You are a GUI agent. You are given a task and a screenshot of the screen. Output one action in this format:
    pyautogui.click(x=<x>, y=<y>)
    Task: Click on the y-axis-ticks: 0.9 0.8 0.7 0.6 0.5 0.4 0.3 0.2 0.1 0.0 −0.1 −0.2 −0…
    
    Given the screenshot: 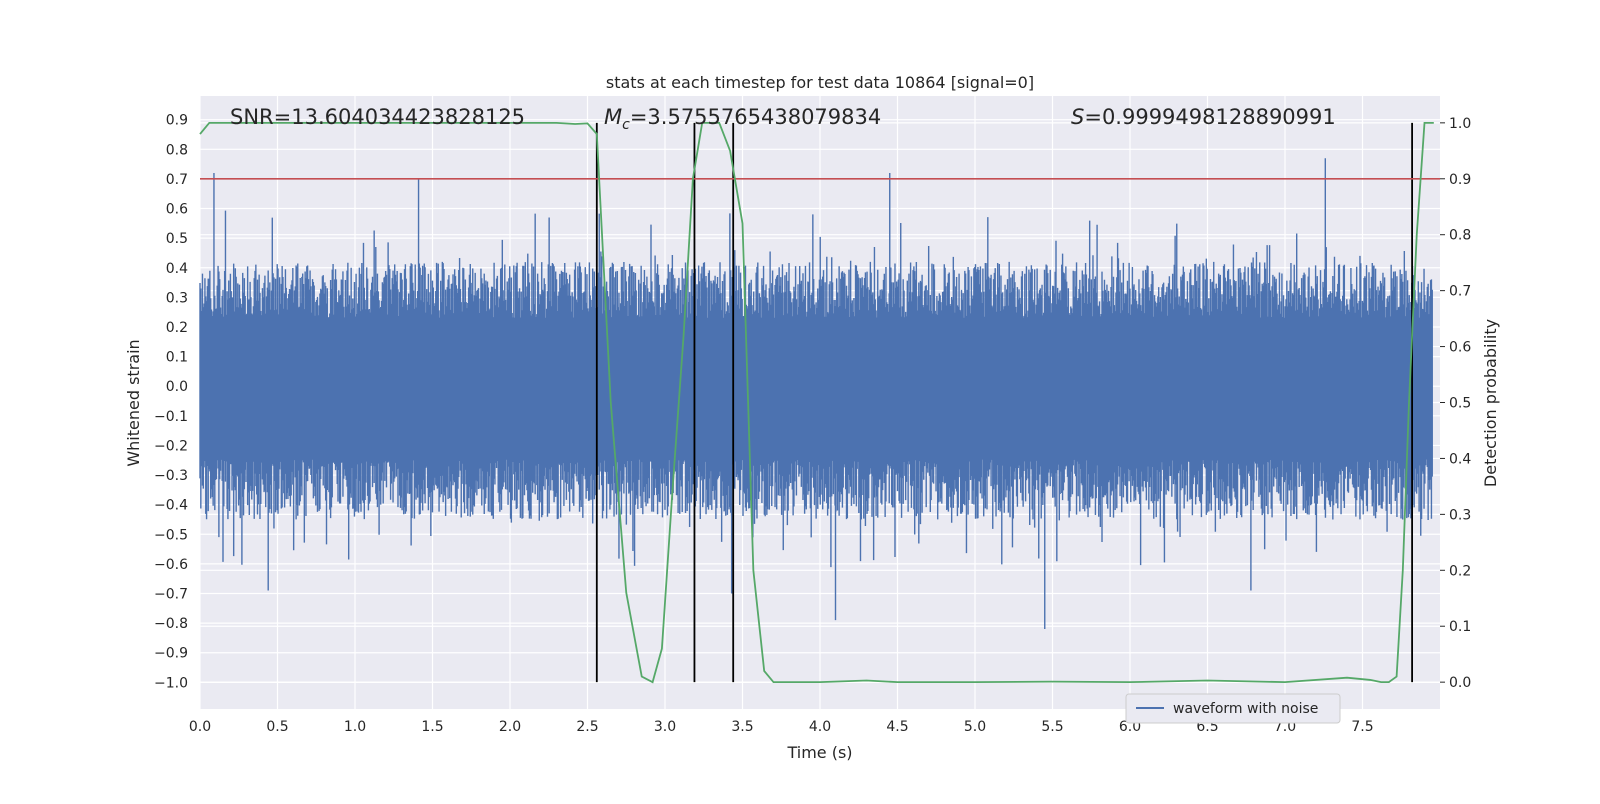 What is the action you would take?
    pyautogui.click(x=171, y=402)
    